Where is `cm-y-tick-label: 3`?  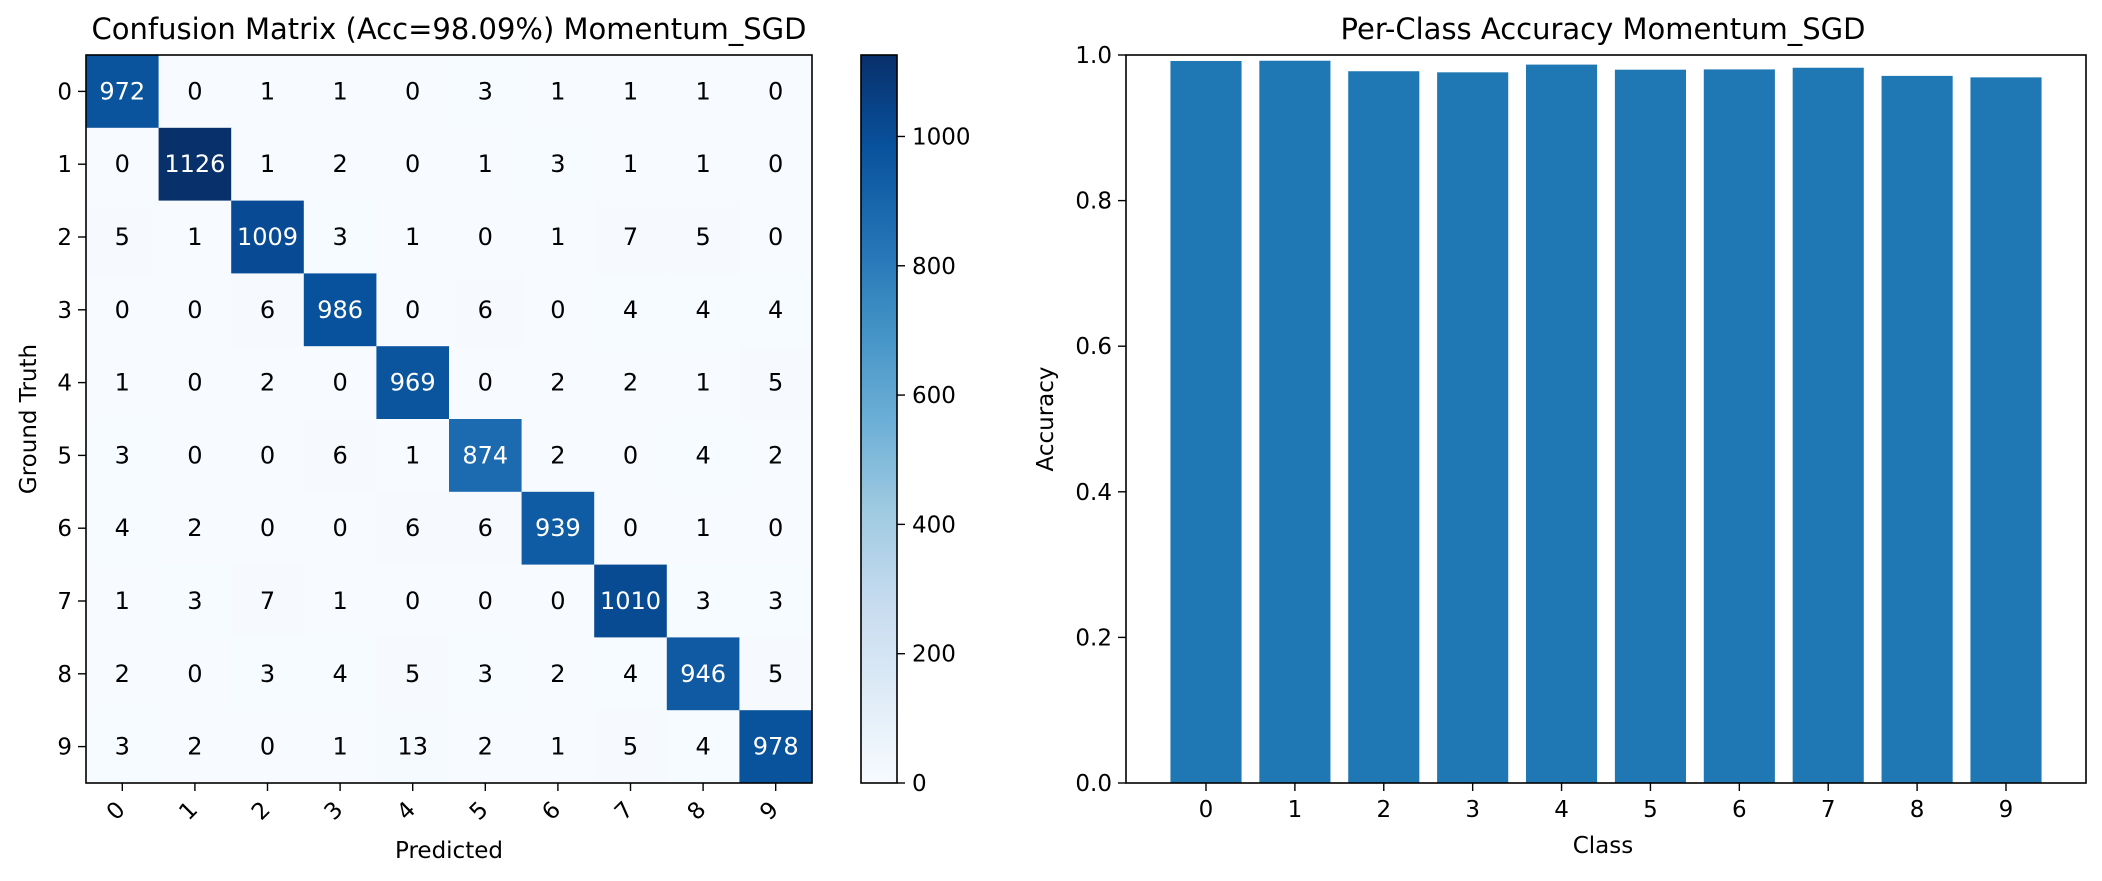
cm-y-tick-label: 3 is located at coordinates (64, 311).